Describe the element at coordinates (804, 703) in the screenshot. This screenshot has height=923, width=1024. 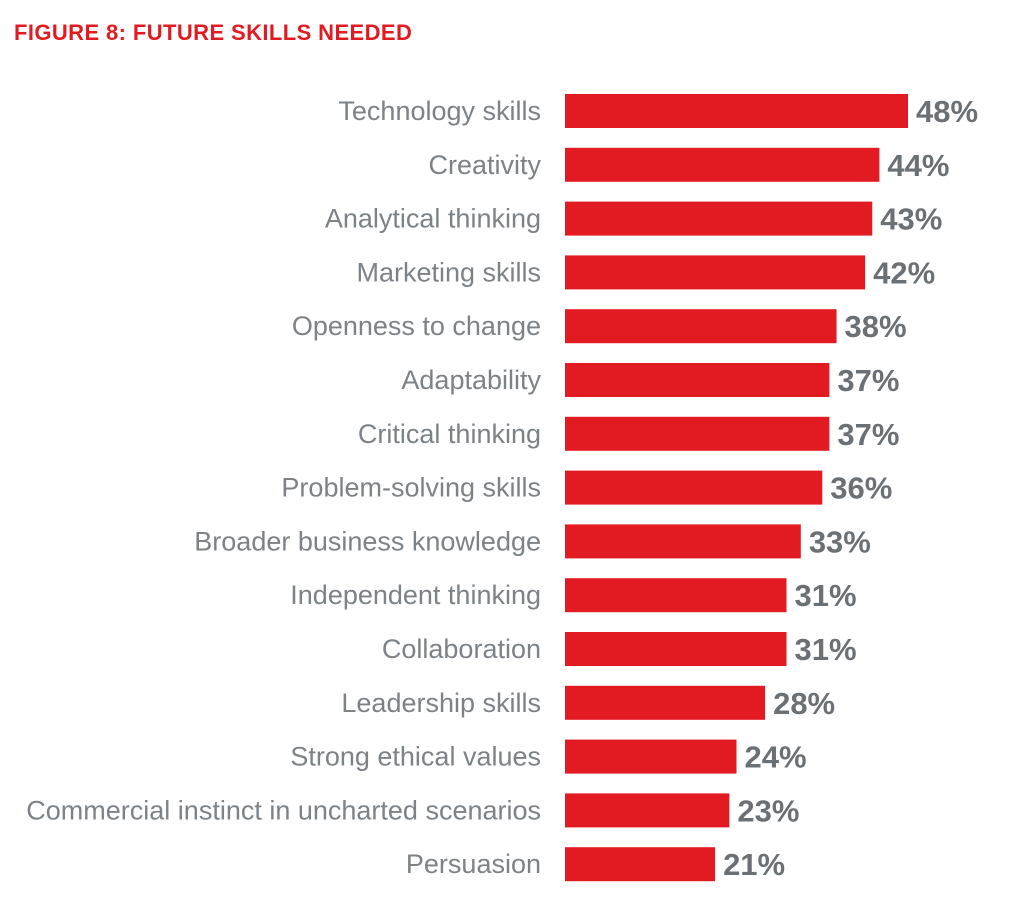
I see `value-label: 28%` at that location.